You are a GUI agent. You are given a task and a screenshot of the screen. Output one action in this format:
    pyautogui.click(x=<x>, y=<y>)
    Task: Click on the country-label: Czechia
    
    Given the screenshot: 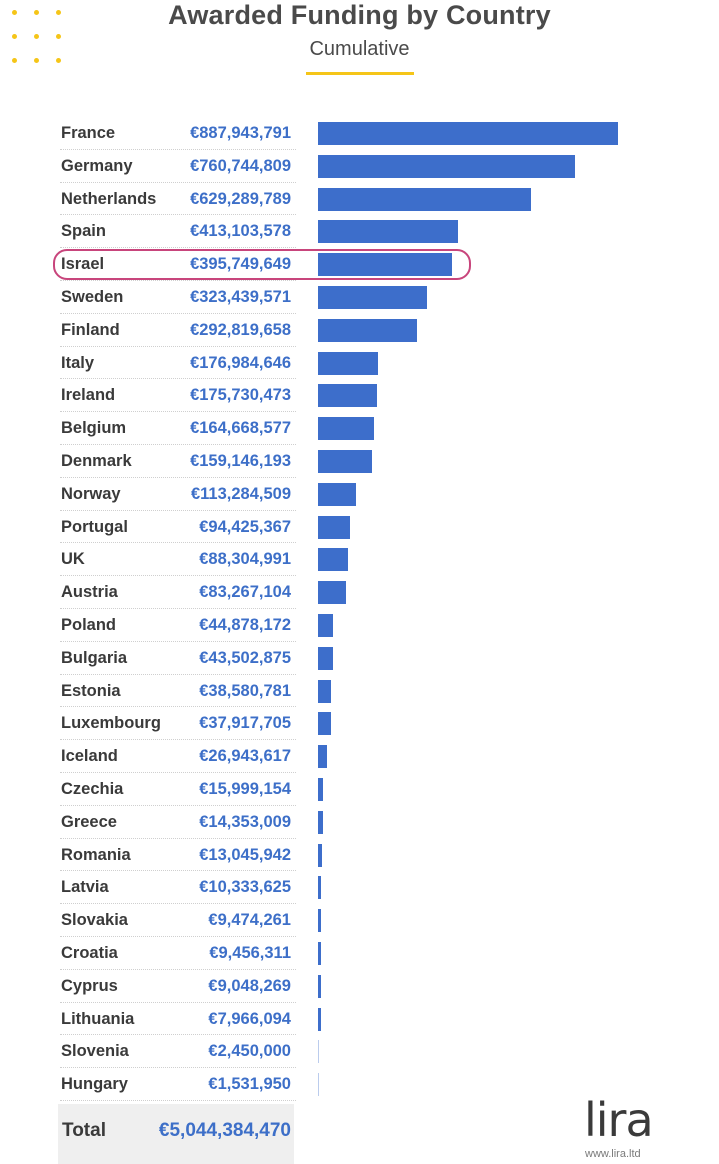 What is the action you would take?
    pyautogui.click(x=92, y=789)
    